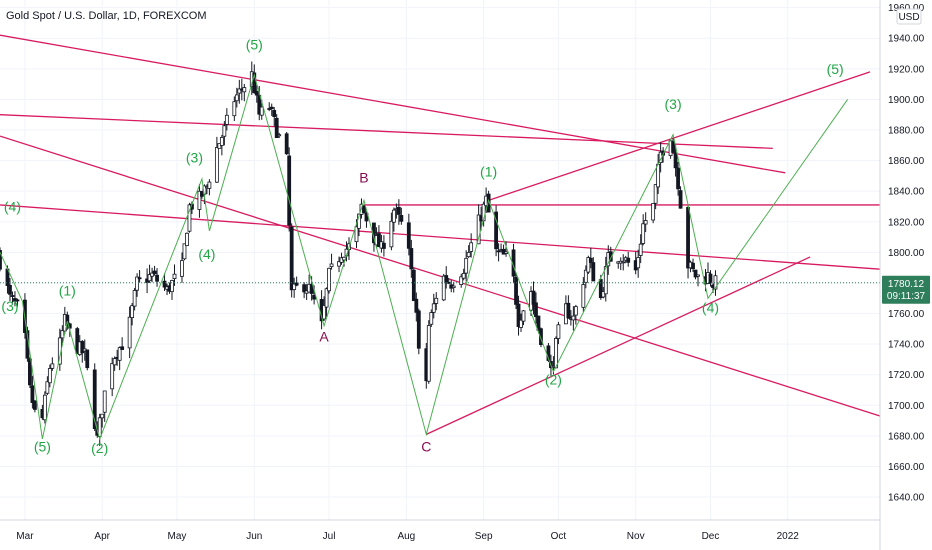 This screenshot has height=550, width=932. I want to click on wave-label: C, so click(426, 447).